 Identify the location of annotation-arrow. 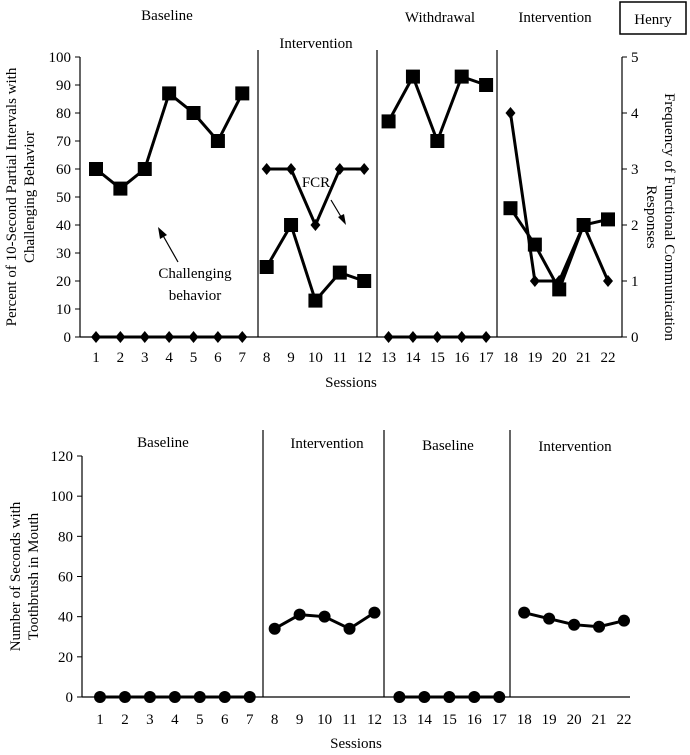
(169, 247).